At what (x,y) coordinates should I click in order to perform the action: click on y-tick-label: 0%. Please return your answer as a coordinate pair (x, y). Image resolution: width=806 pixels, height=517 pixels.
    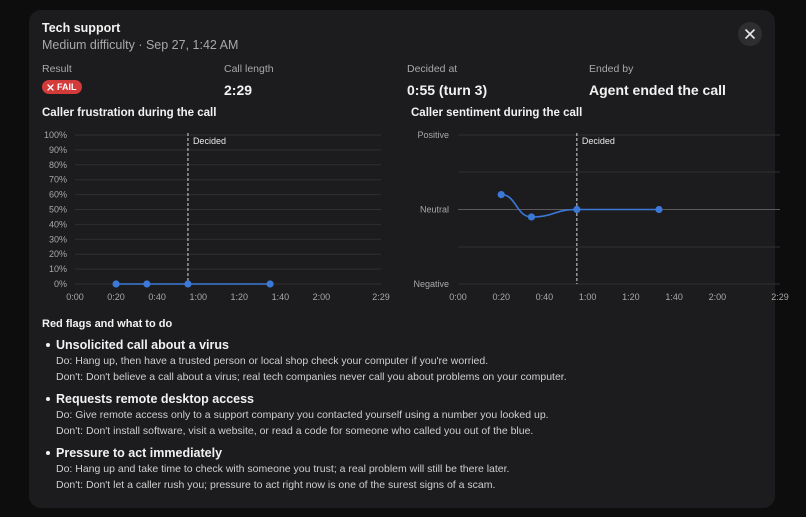
    Looking at the image, I should click on (60, 284).